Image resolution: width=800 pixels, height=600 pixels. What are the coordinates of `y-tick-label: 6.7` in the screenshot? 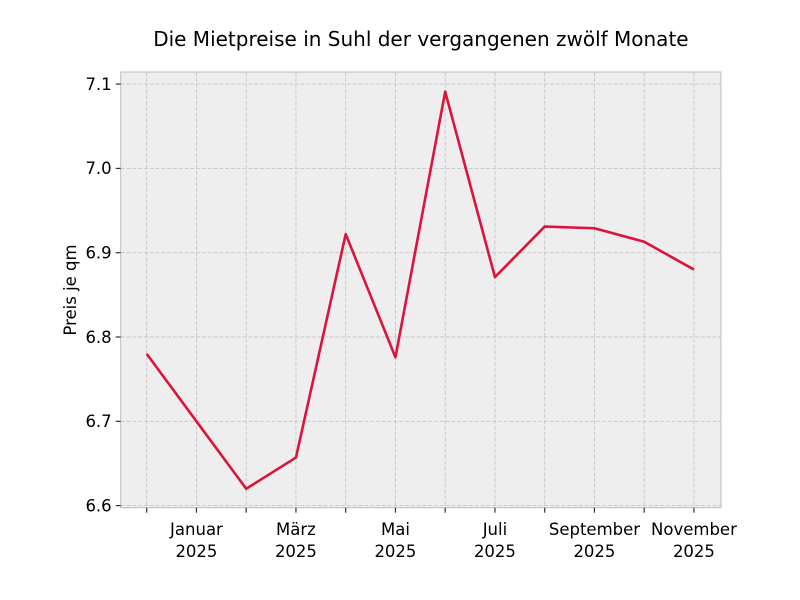 It's located at (98, 421).